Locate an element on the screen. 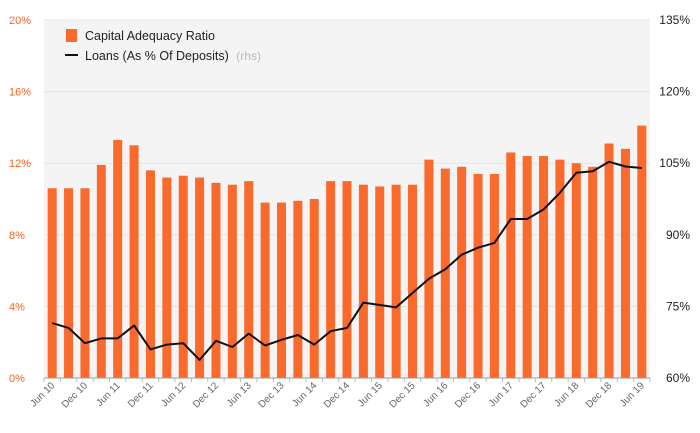 The width and height of the screenshot is (700, 433). legend-swatch-bar is located at coordinates (71, 35).